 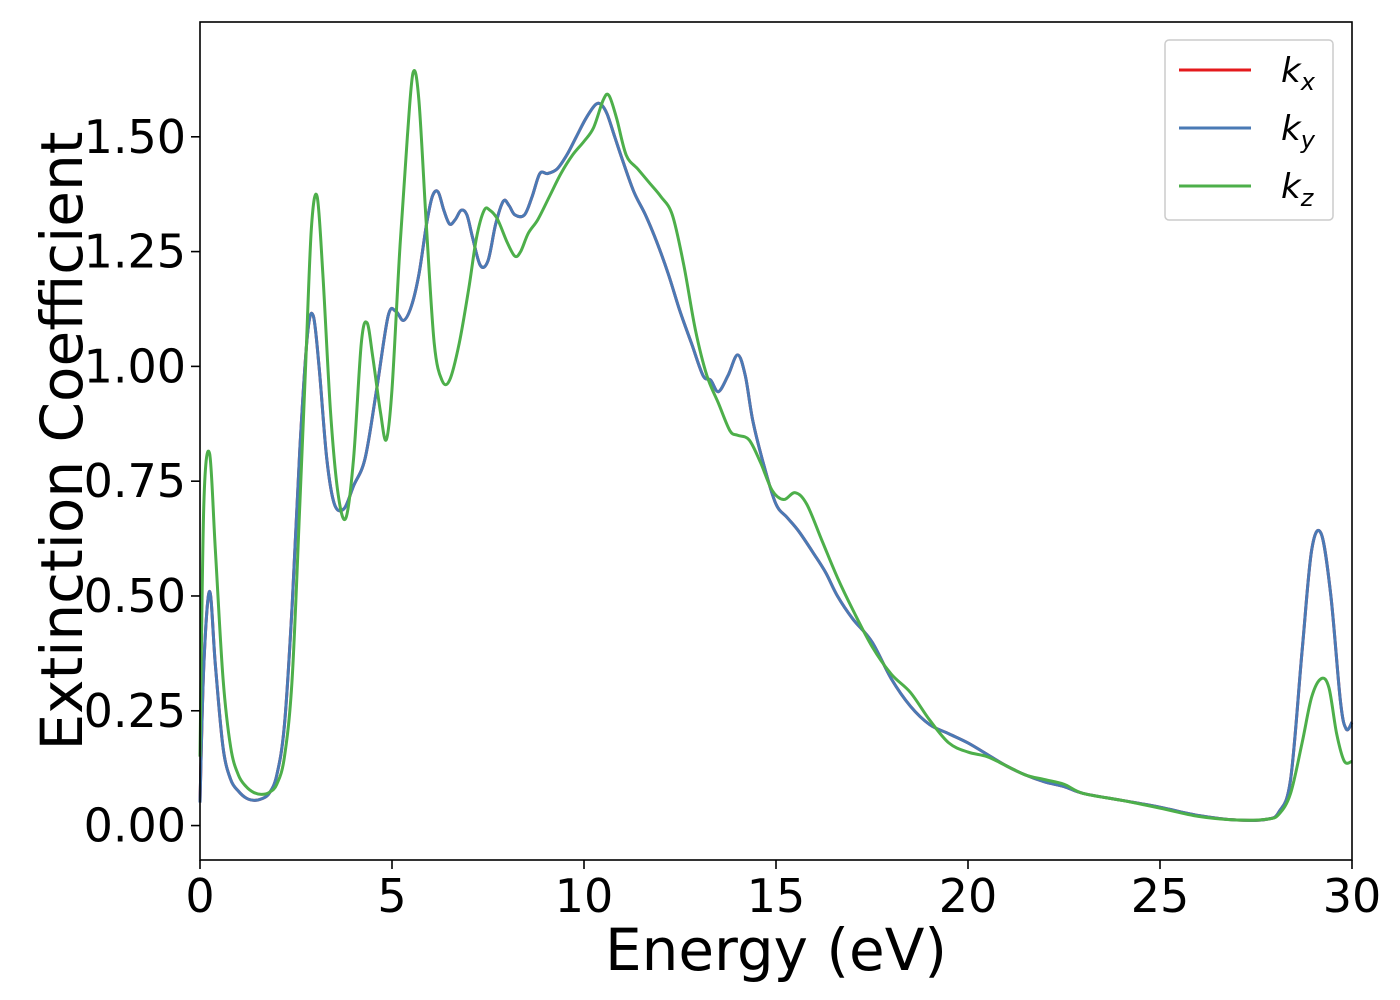 What do you see at coordinates (135, 481) in the screenshot?
I see `y-tick-label: 0.75` at bounding box center [135, 481].